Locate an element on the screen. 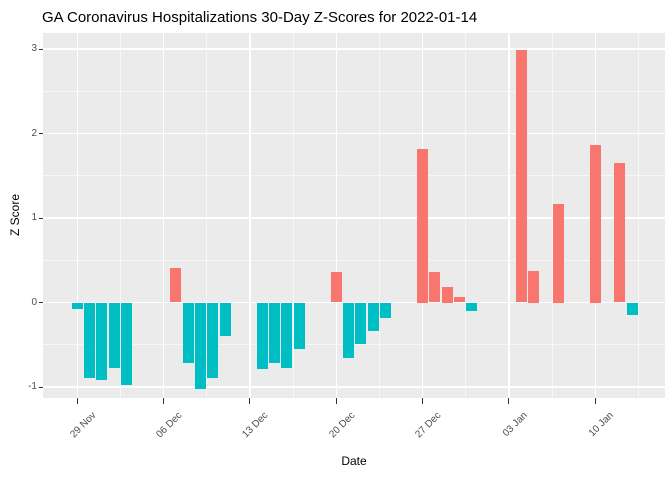 The height and width of the screenshot is (480, 672). x-tick-label: 10 Jan is located at coordinates (601, 425).